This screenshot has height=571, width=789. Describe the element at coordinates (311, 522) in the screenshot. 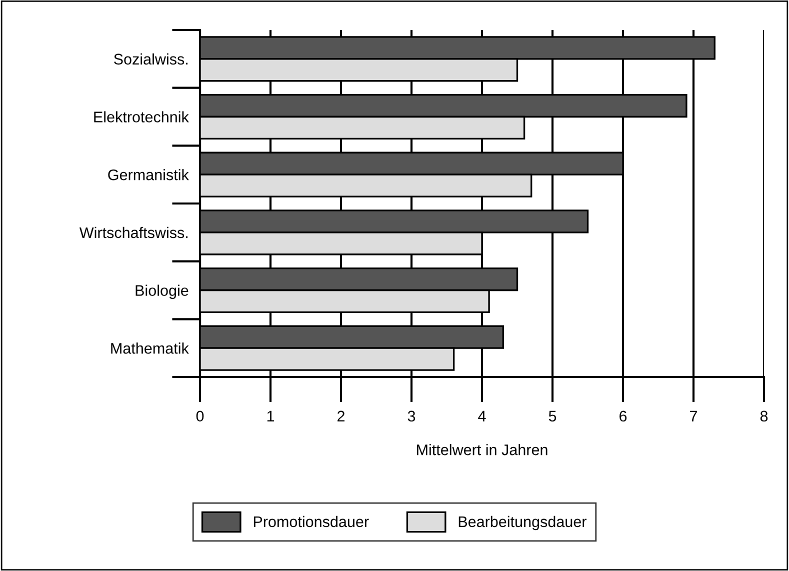

I see `legend-label: Promotionsdauer` at that location.